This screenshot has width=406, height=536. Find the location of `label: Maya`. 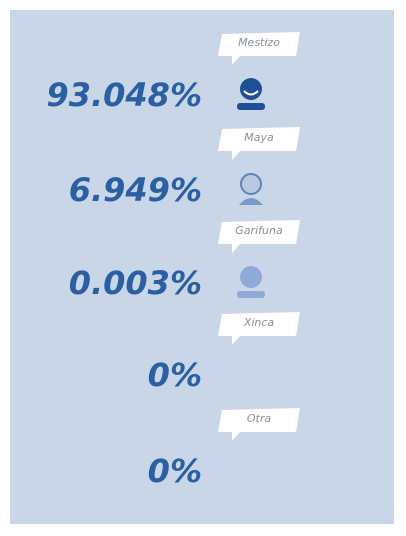

label: Maya is located at coordinates (259, 137).